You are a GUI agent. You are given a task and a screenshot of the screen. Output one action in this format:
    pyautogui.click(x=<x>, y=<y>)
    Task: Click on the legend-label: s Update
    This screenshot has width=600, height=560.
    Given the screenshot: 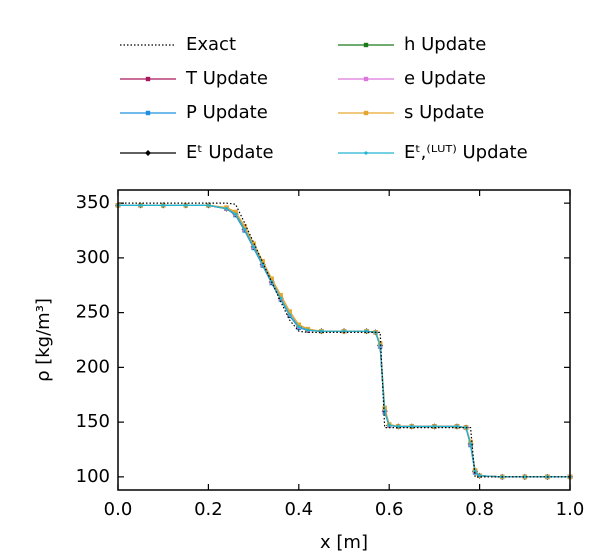 What is the action you would take?
    pyautogui.click(x=444, y=112)
    